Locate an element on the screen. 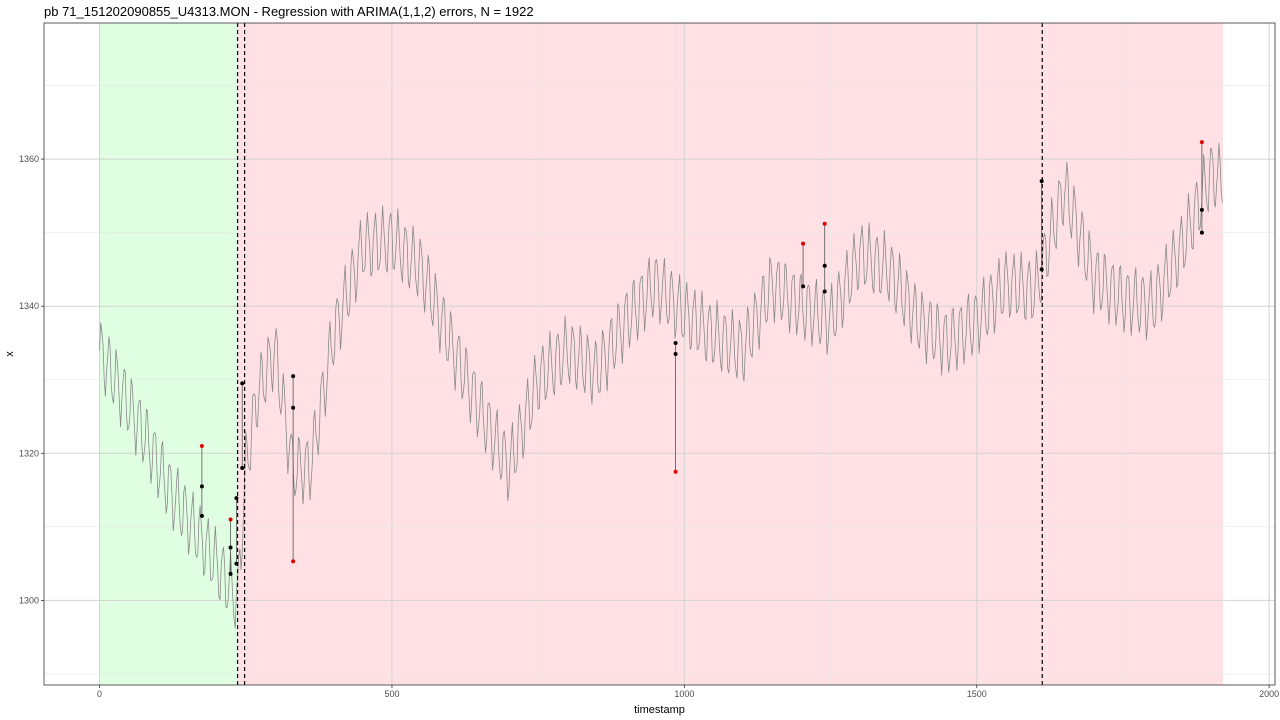 This screenshot has width=1280, height=720. y-axis-label: x is located at coordinates (10, 354).